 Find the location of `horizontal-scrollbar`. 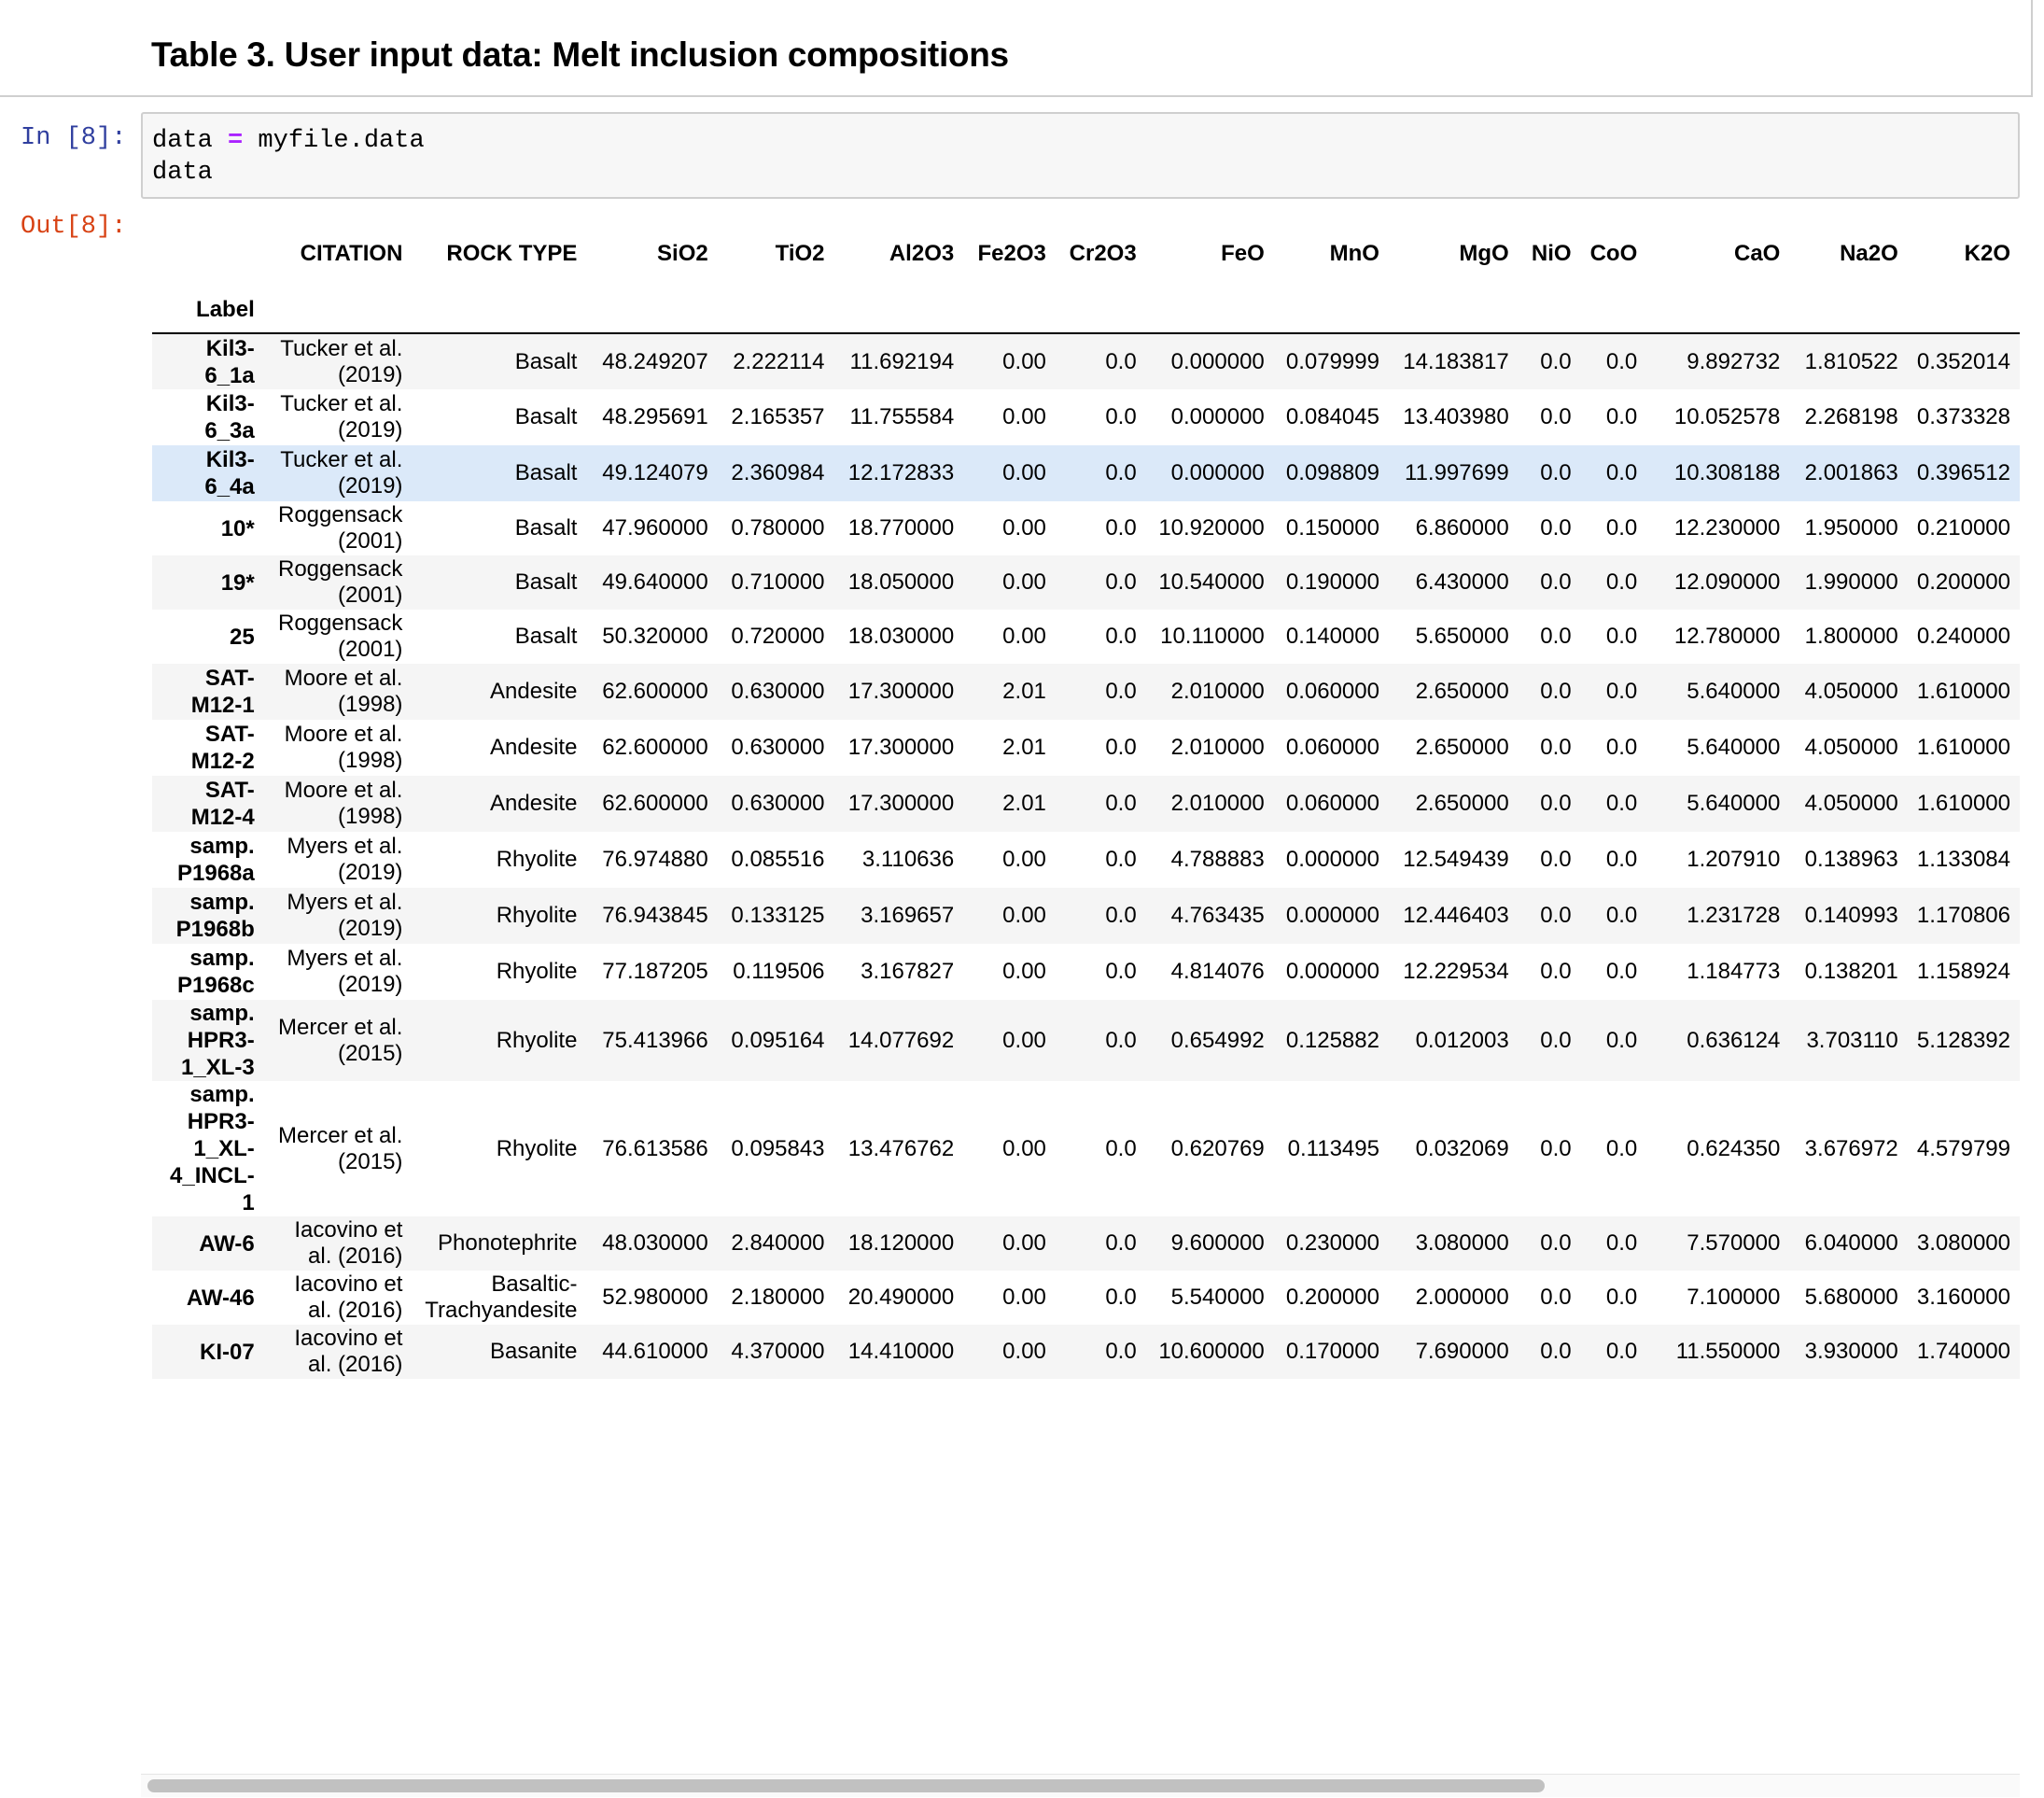

horizontal-scrollbar is located at coordinates (1080, 1786).